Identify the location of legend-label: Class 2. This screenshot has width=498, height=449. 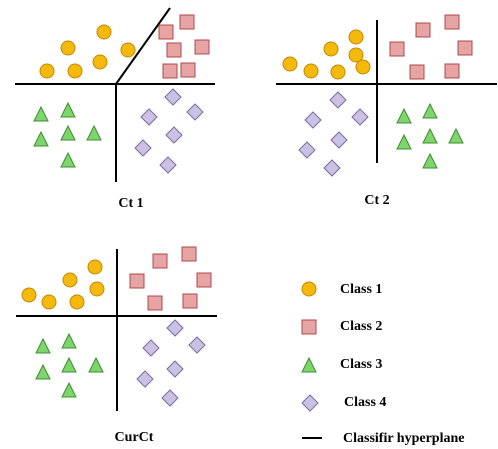
(361, 326).